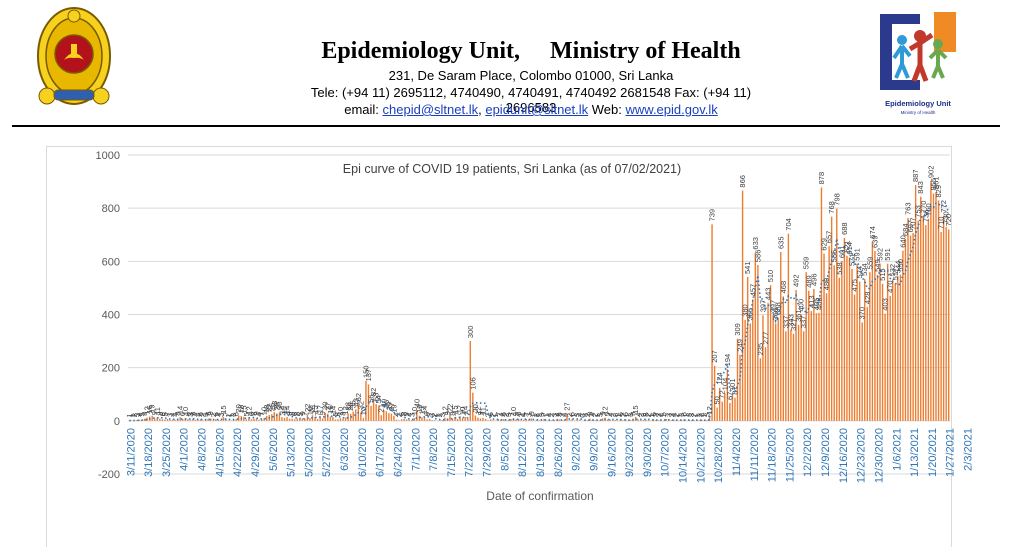 This screenshot has width=1012, height=547. Describe the element at coordinates (918, 103) in the screenshot. I see `logo-caption: Epidemiology Unit` at that location.